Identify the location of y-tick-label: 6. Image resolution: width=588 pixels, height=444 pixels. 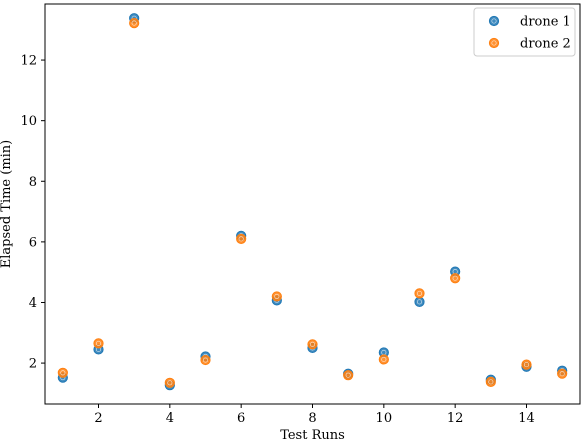
(33, 242).